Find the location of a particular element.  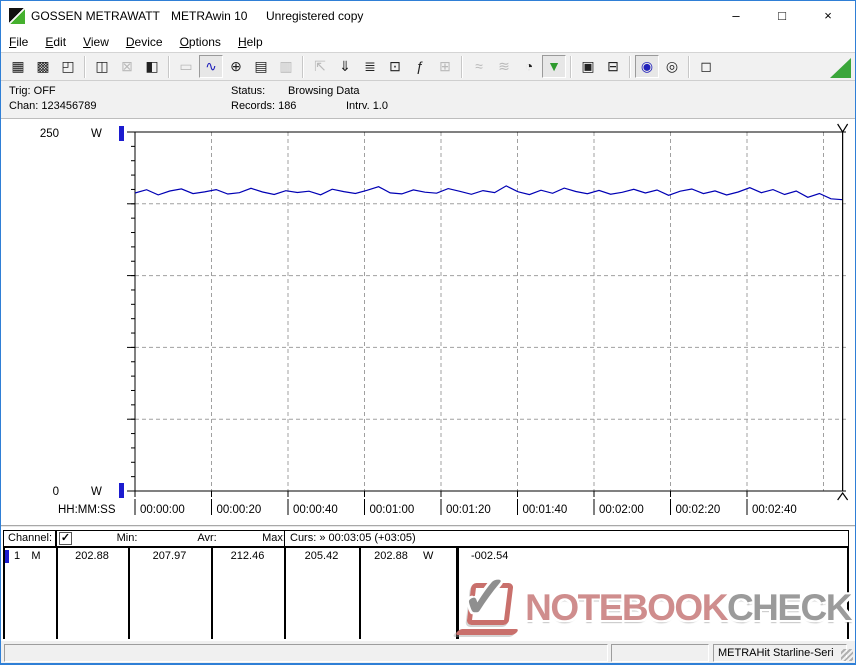

menu-bar: File Edit View Device Options Help is located at coordinates (428, 42).